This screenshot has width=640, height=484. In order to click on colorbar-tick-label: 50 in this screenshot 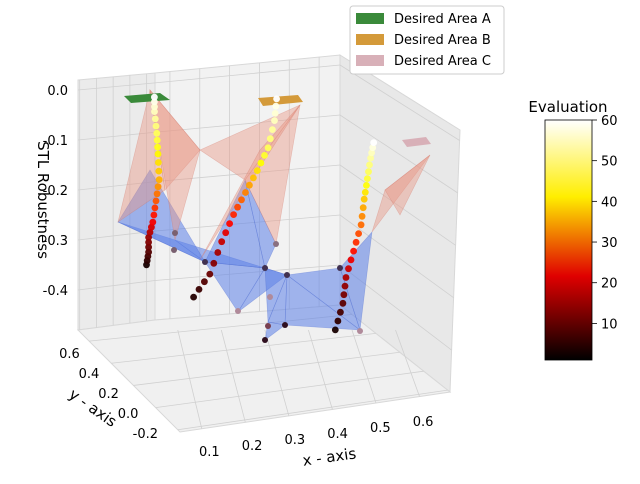, I will do `click(609, 162)`.